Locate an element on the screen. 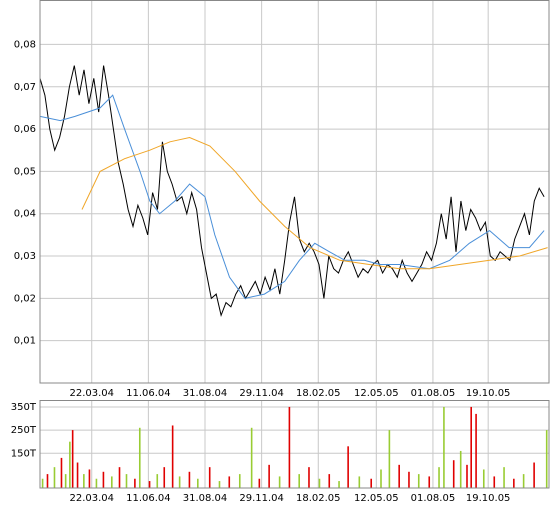 This screenshot has width=550, height=512. y-tick-label: 0,01 is located at coordinates (25, 341).